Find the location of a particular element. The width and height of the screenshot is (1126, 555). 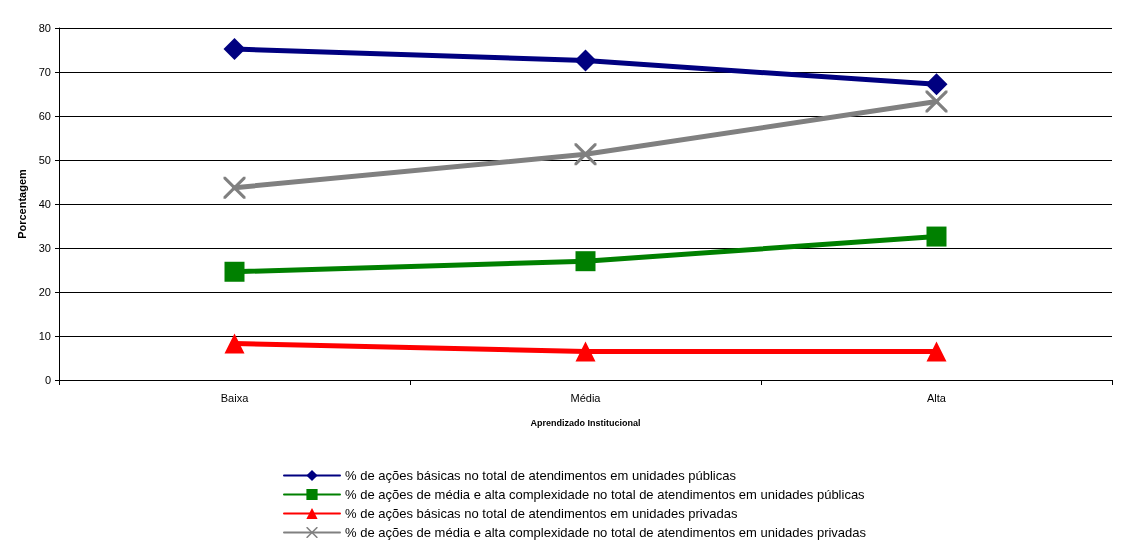

x-tick-label: Média is located at coordinates (586, 397).